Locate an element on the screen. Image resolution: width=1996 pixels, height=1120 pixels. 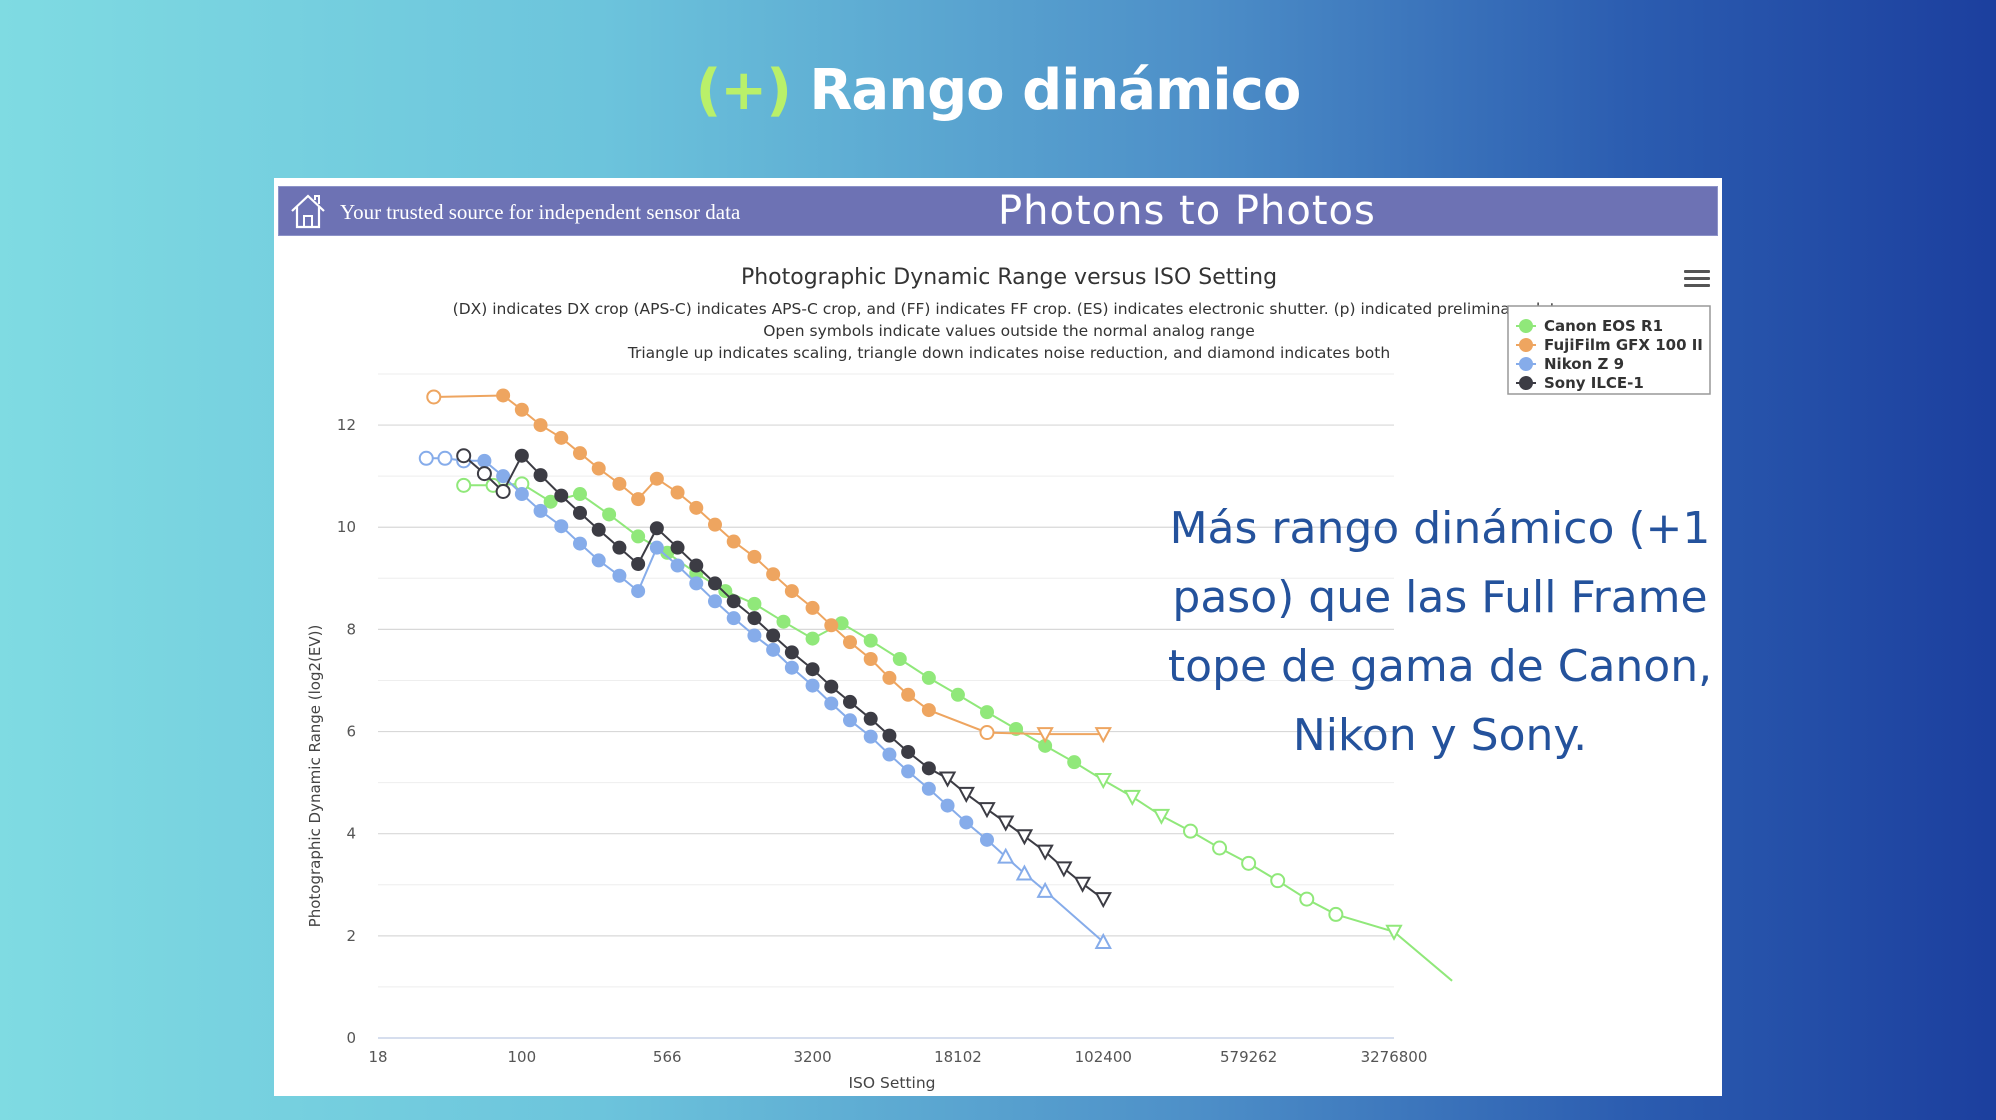
x-tick-label: 18 is located at coordinates (377, 1057).